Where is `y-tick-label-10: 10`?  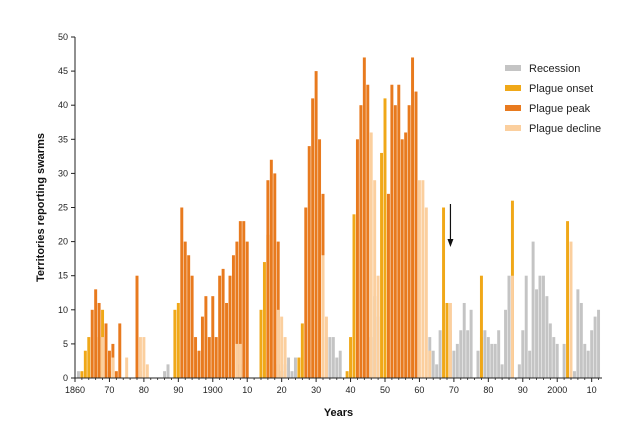
y-tick-label-10: 10 is located at coordinates (63, 310).